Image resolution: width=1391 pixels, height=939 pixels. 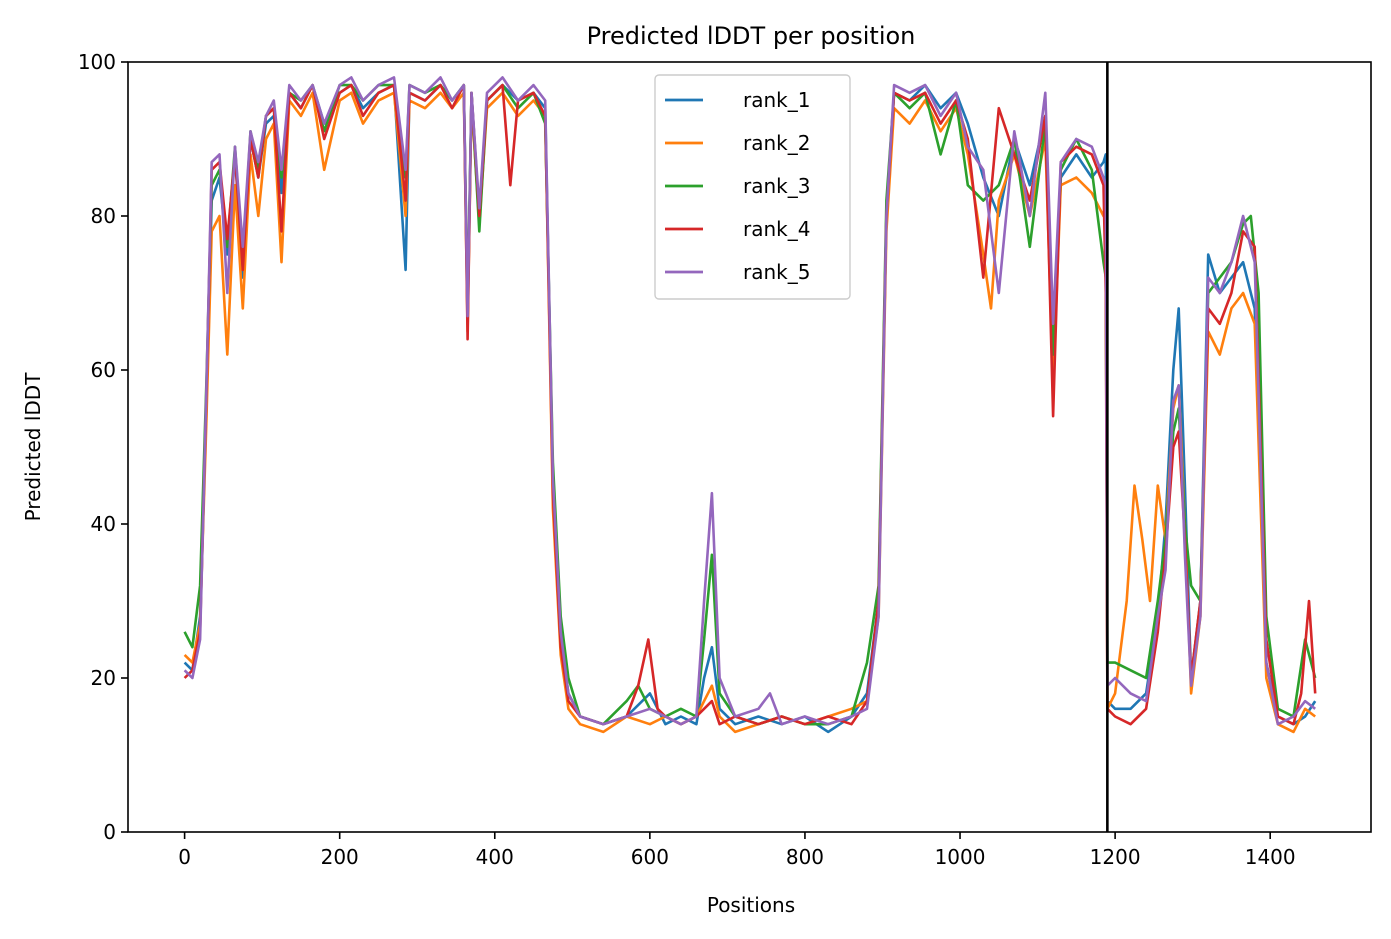 What do you see at coordinates (805, 857) in the screenshot?
I see `x-tick-label: 800` at bounding box center [805, 857].